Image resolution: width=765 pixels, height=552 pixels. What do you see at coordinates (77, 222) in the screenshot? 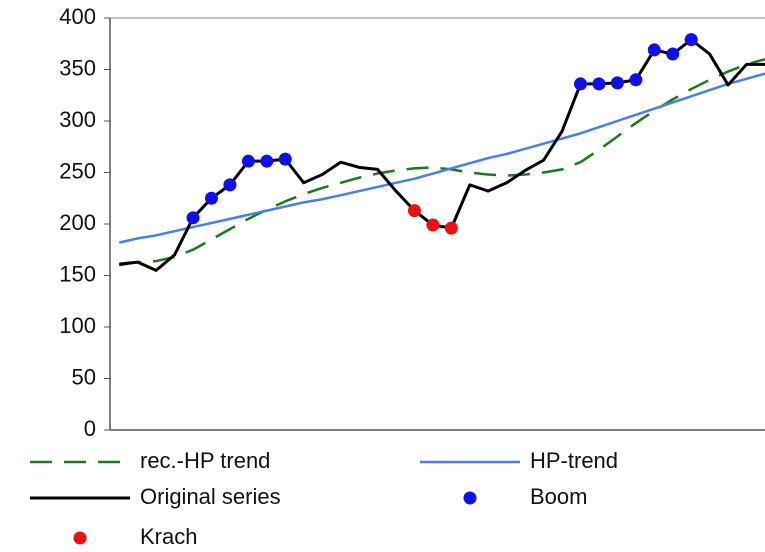
I see `y-tick-label: 200` at bounding box center [77, 222].